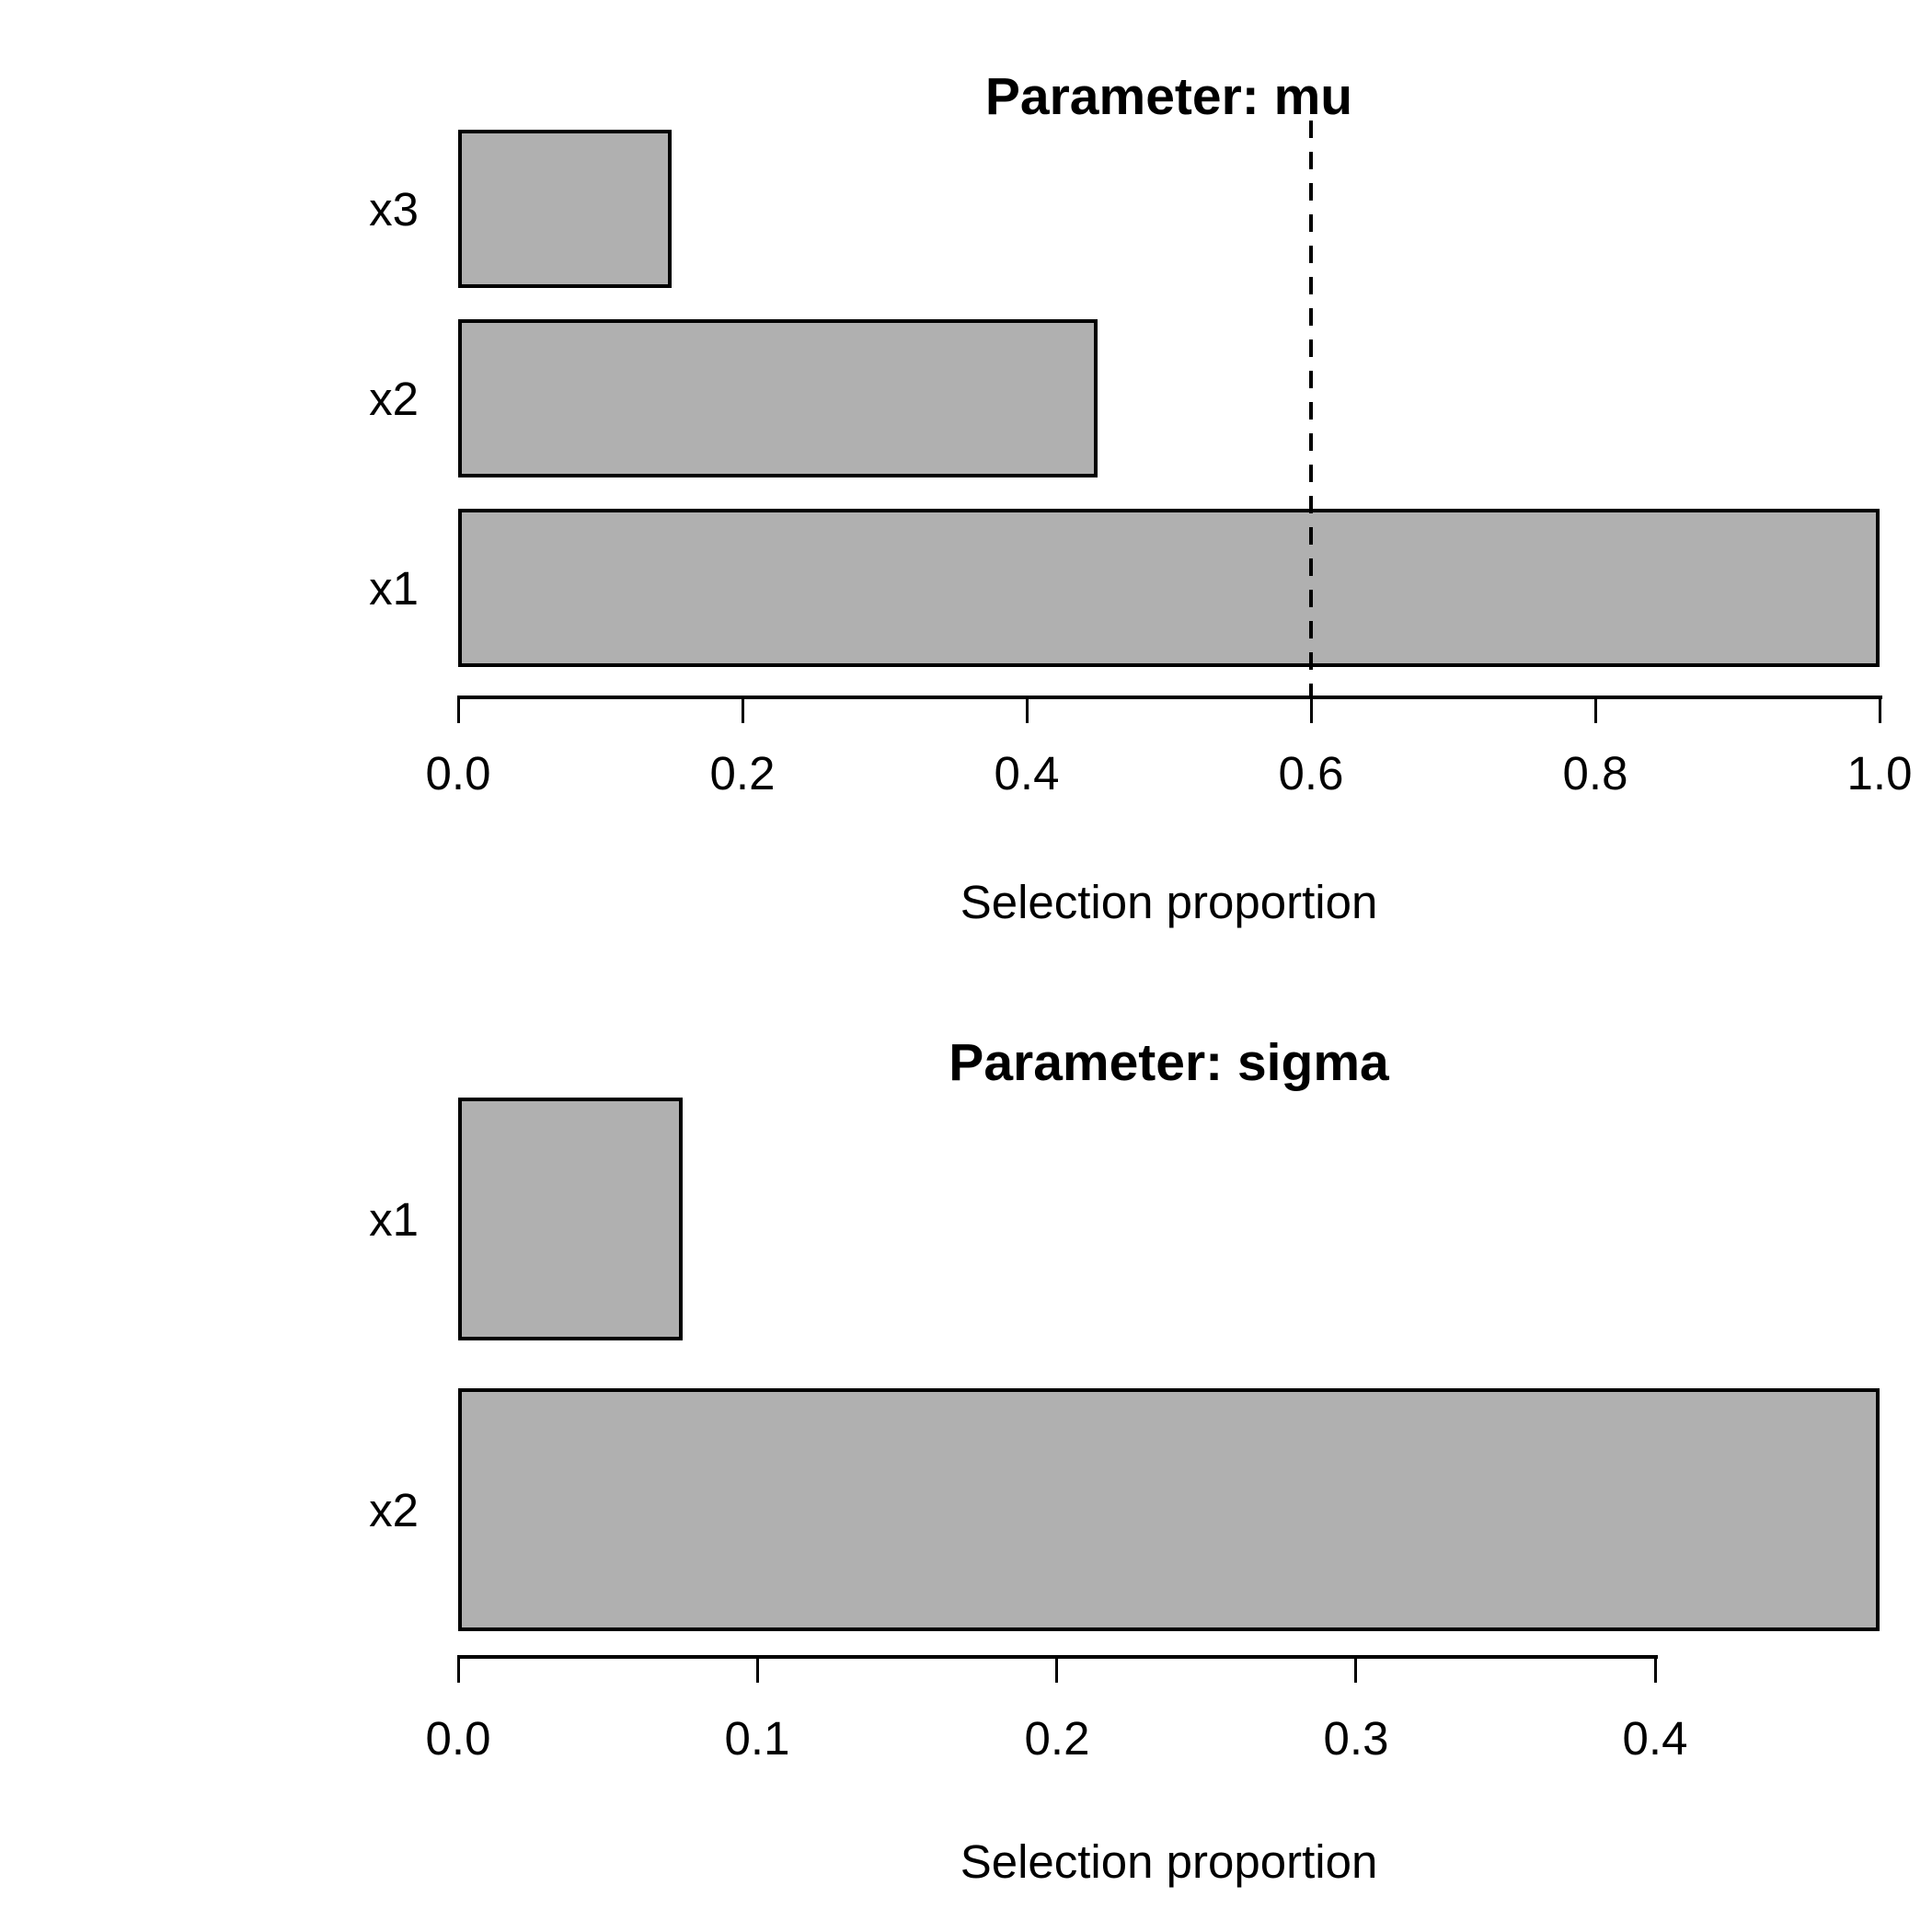  Describe the element at coordinates (1311, 709) in the screenshot. I see `x-axis-tick-0.6` at that location.